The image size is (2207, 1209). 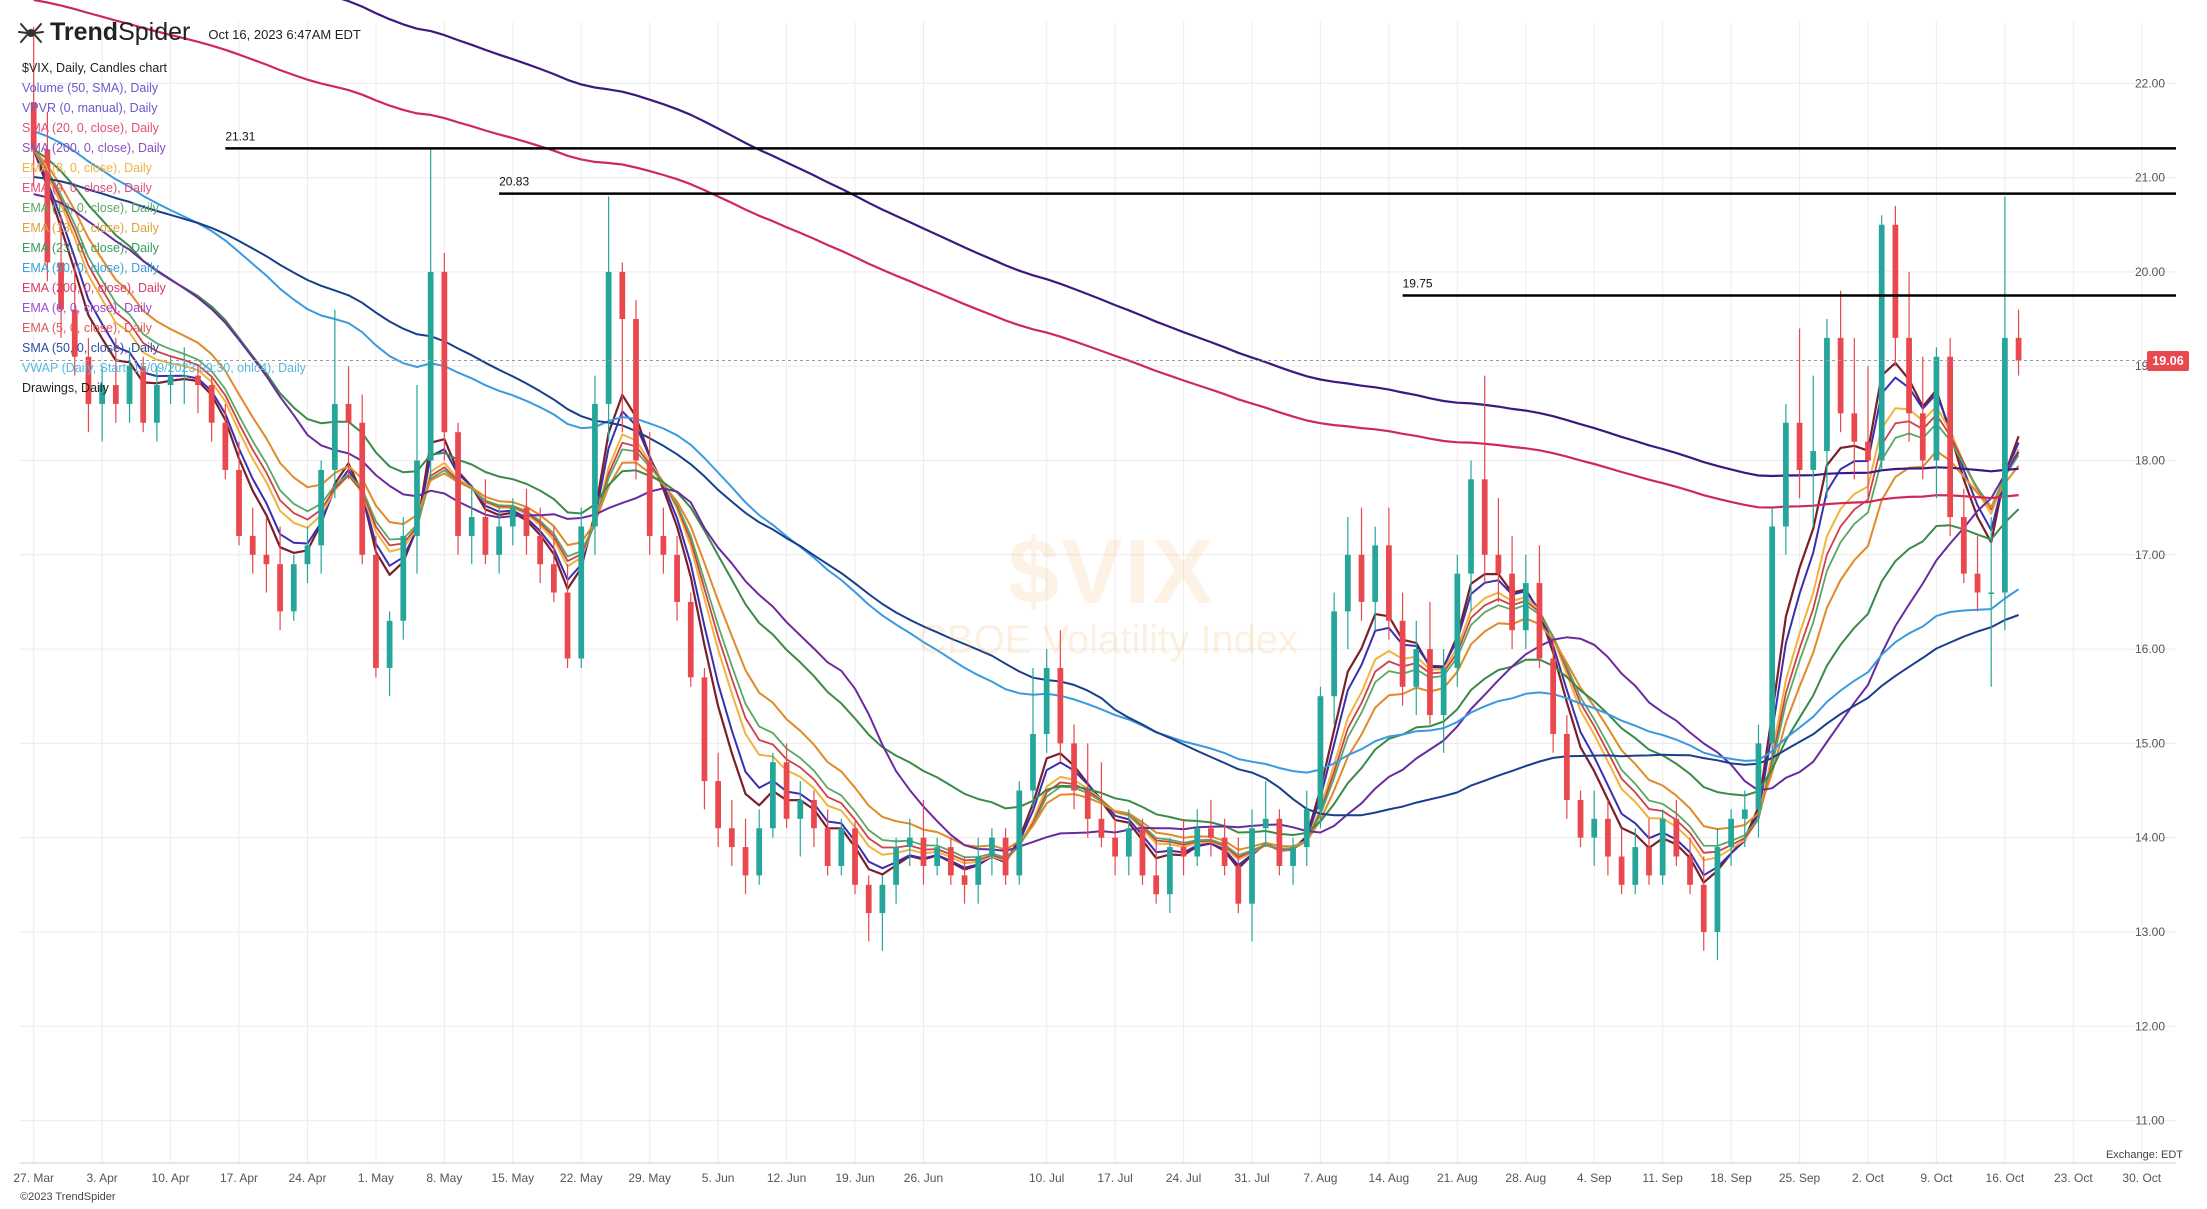 What do you see at coordinates (1389, 1178) in the screenshot?
I see `x-tick-label: 14. Aug` at bounding box center [1389, 1178].